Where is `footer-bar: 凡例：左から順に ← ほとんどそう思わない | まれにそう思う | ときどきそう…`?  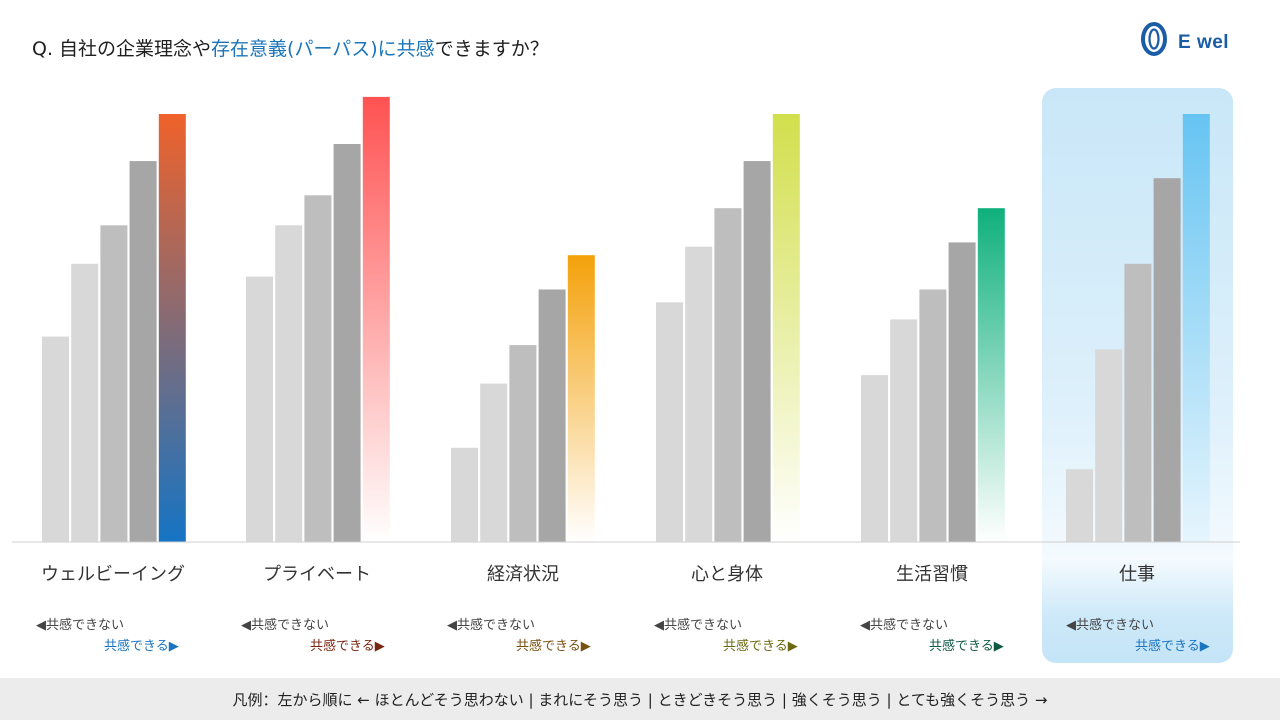
footer-bar: 凡例：左から順に ← ほとんどそう思わない | まれにそう思う | ときどきそう… is located at coordinates (640, 699).